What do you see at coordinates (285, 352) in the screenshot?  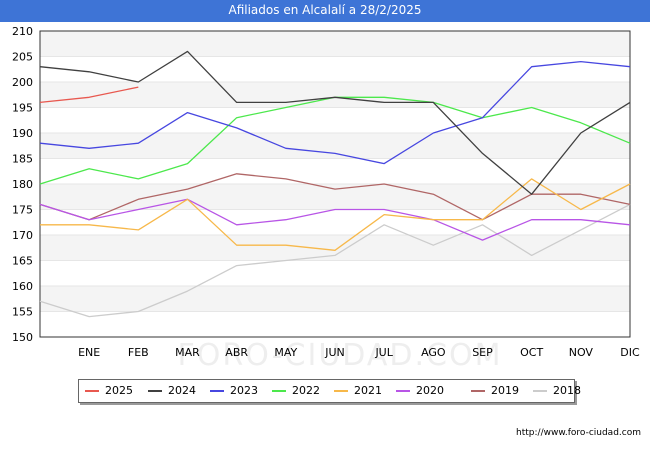 I see `x-tick-label: MAY` at bounding box center [285, 352].